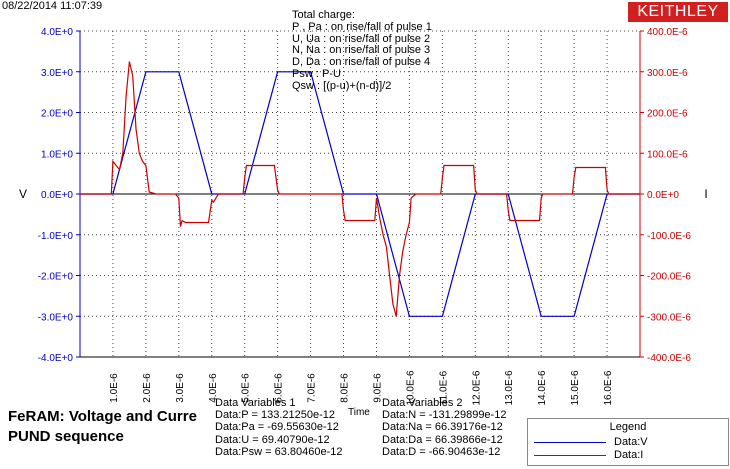 The image size is (730, 469). I want to click on annotation-line: N, Na : on rise/fall of pulse 3, so click(361, 50).